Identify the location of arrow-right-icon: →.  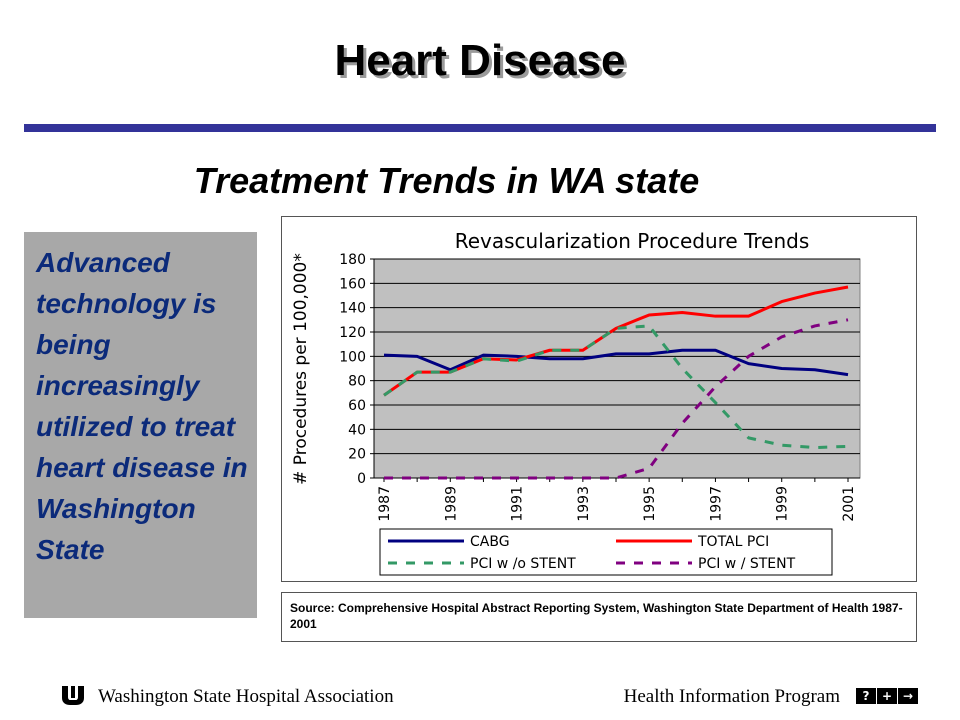
(908, 696).